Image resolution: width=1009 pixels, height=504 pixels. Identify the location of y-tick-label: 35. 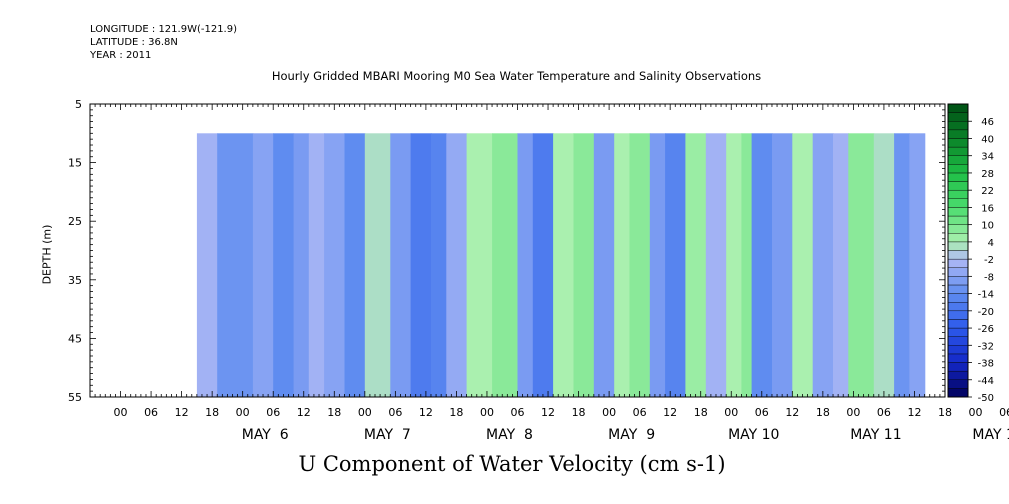
(75, 280).